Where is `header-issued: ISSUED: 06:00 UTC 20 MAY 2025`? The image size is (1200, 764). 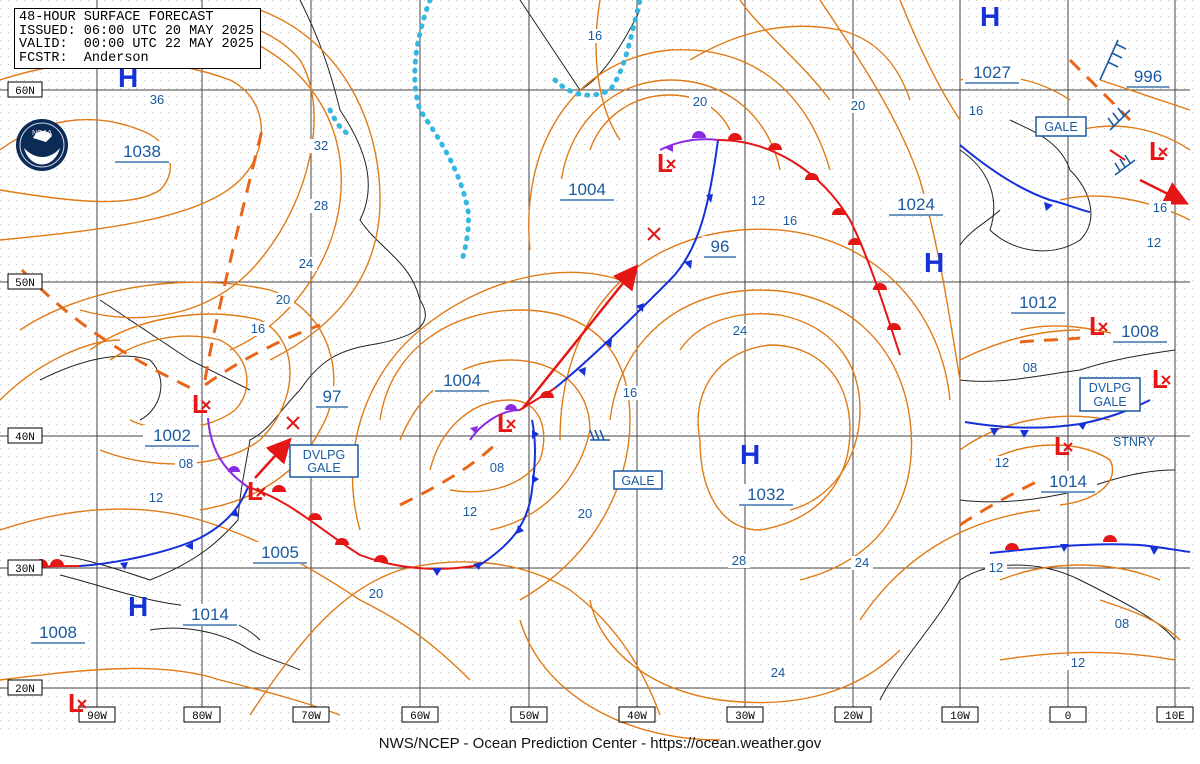 header-issued: ISSUED: 06:00 UTC 20 MAY 2025 is located at coordinates (136, 31).